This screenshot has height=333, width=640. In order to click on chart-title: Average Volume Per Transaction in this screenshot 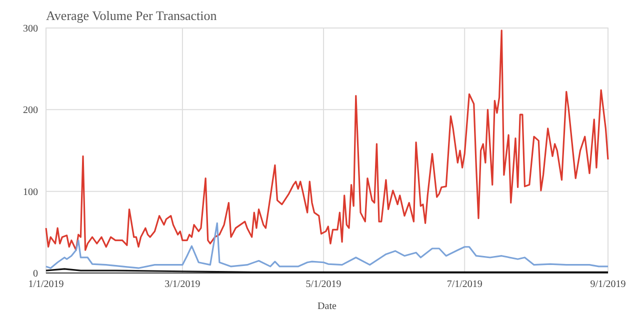, I will do `click(132, 15)`.